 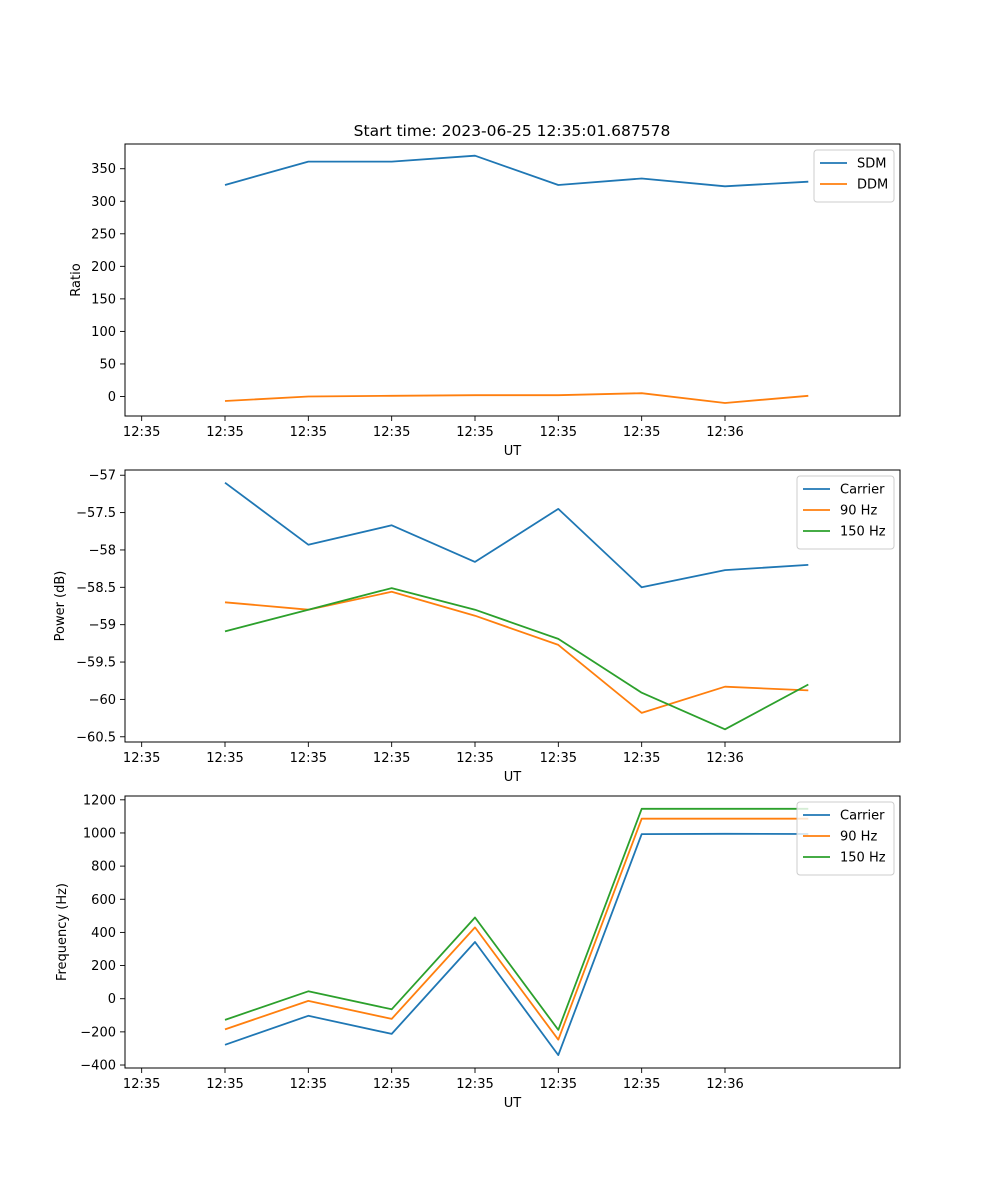 What do you see at coordinates (516, 171) in the screenshot?
I see `series-line-sdm` at bounding box center [516, 171].